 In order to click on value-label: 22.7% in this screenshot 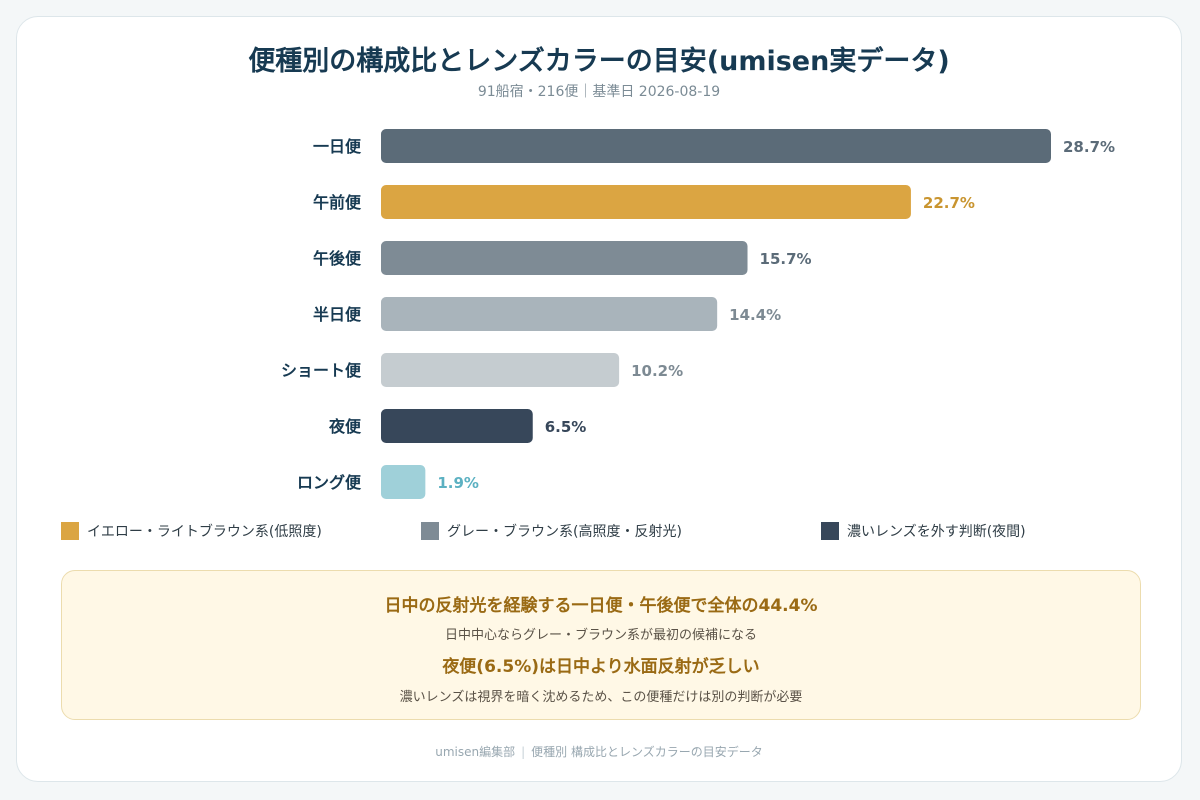, I will do `click(949, 203)`.